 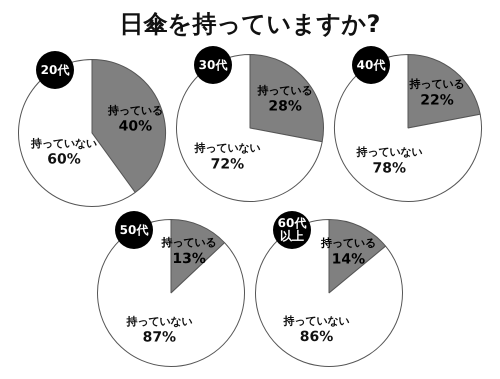 I want to click on chart-title: 40代, so click(x=371, y=65).